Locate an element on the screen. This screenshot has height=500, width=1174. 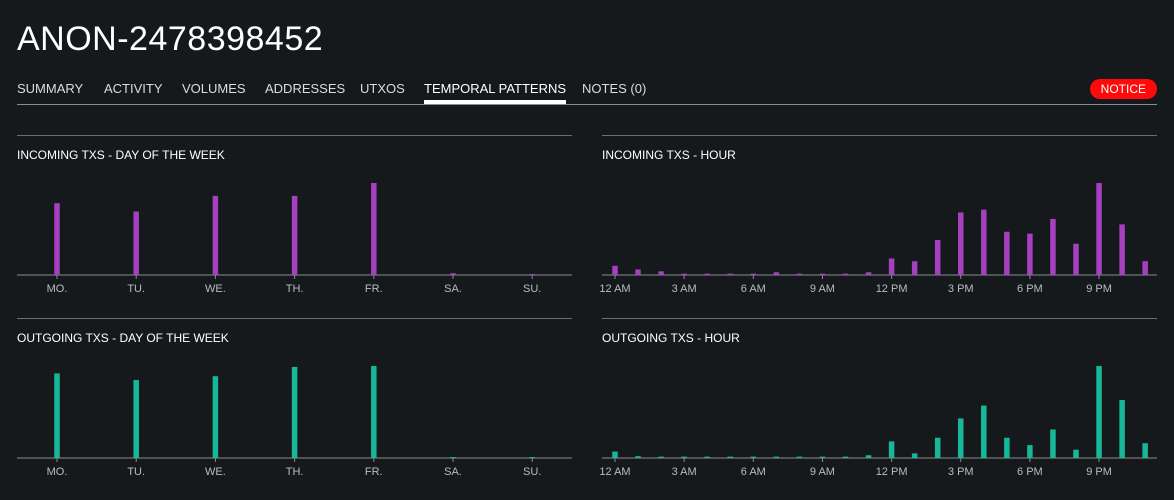
tab-activity: ACTIVITY is located at coordinates (133, 88).